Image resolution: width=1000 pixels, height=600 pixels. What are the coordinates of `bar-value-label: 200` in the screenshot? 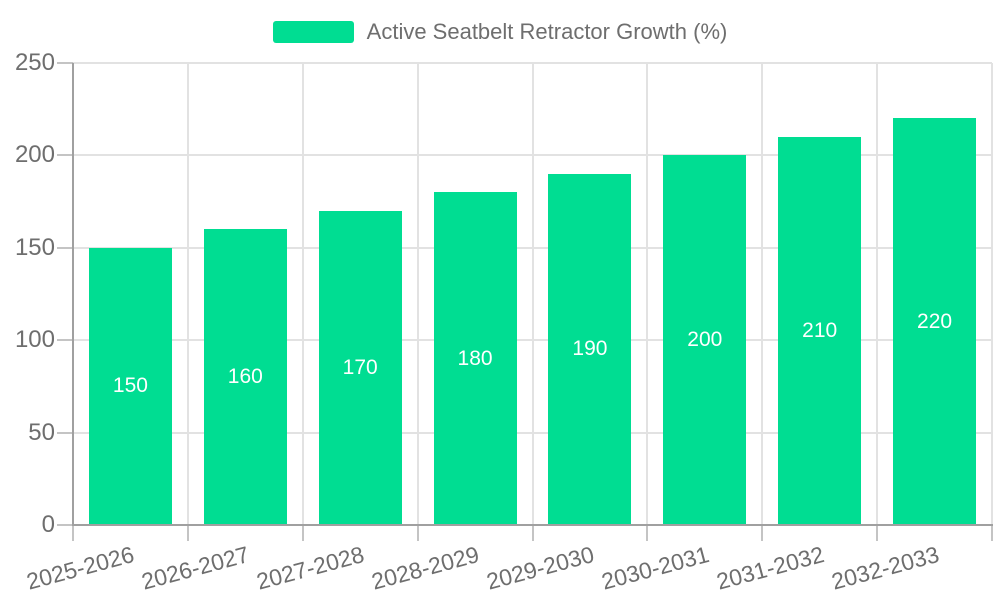 It's located at (705, 340).